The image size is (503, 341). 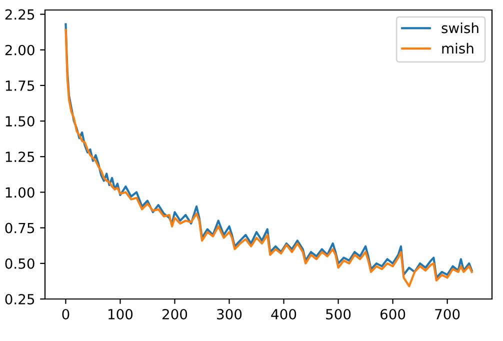 I want to click on x-tick-label: 0, so click(x=66, y=314).